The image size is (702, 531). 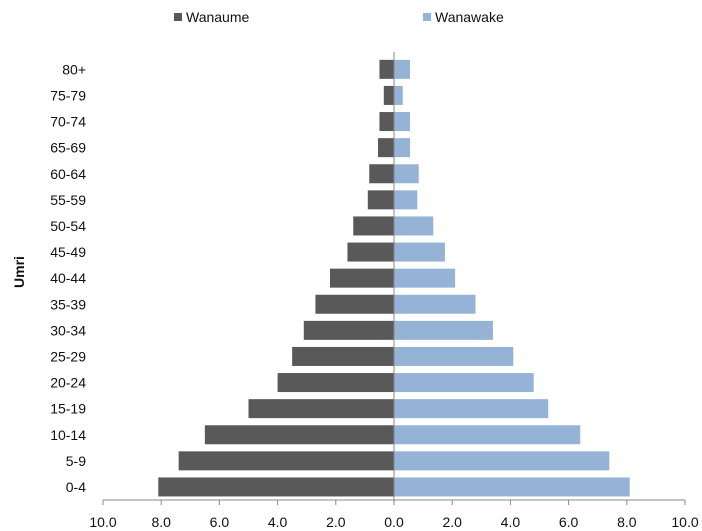 I want to click on category-label: 60-64, so click(x=68, y=174).